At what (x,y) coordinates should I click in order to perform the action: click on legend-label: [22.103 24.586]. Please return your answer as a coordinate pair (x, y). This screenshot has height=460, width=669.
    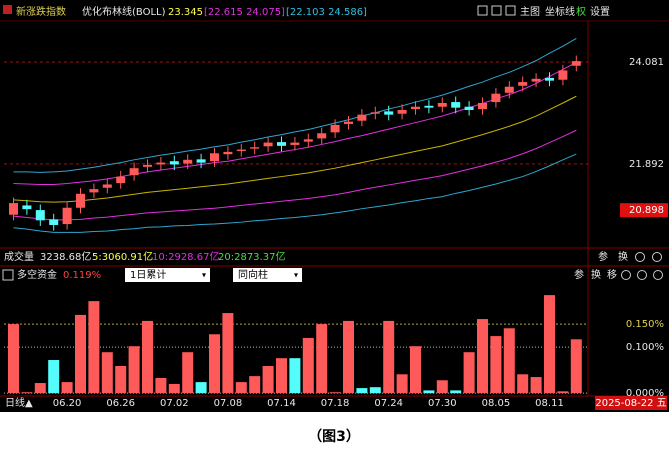
    Looking at the image, I should click on (326, 12).